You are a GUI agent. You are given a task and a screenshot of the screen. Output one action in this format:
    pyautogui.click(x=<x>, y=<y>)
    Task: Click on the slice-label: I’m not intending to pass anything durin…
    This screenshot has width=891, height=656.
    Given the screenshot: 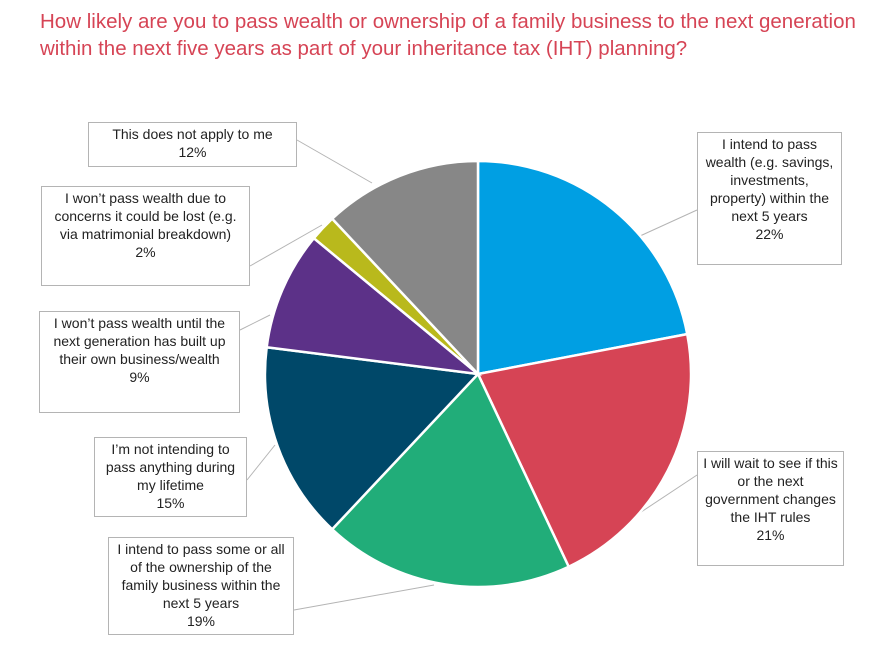 What is the action you would take?
    pyautogui.click(x=170, y=467)
    